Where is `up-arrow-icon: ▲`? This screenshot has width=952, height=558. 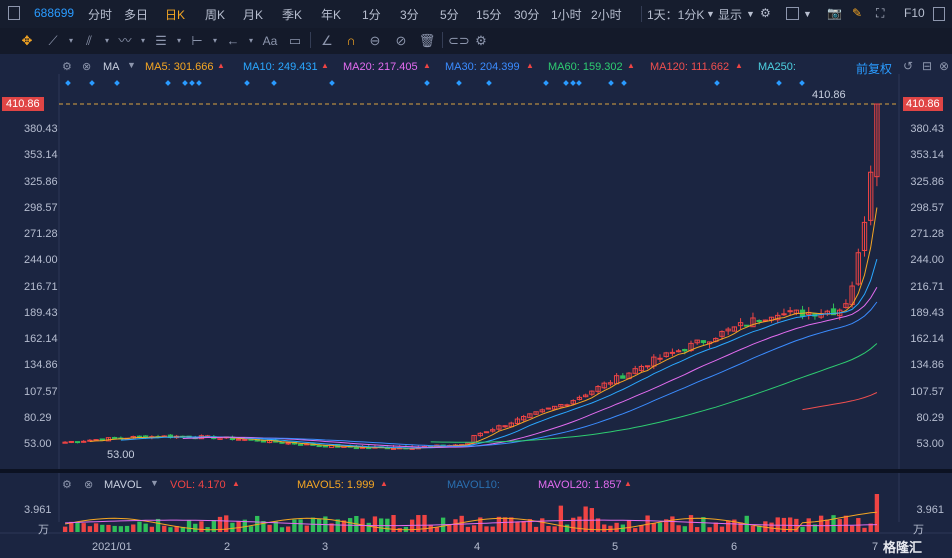 up-arrow-icon: ▲ is located at coordinates (325, 65).